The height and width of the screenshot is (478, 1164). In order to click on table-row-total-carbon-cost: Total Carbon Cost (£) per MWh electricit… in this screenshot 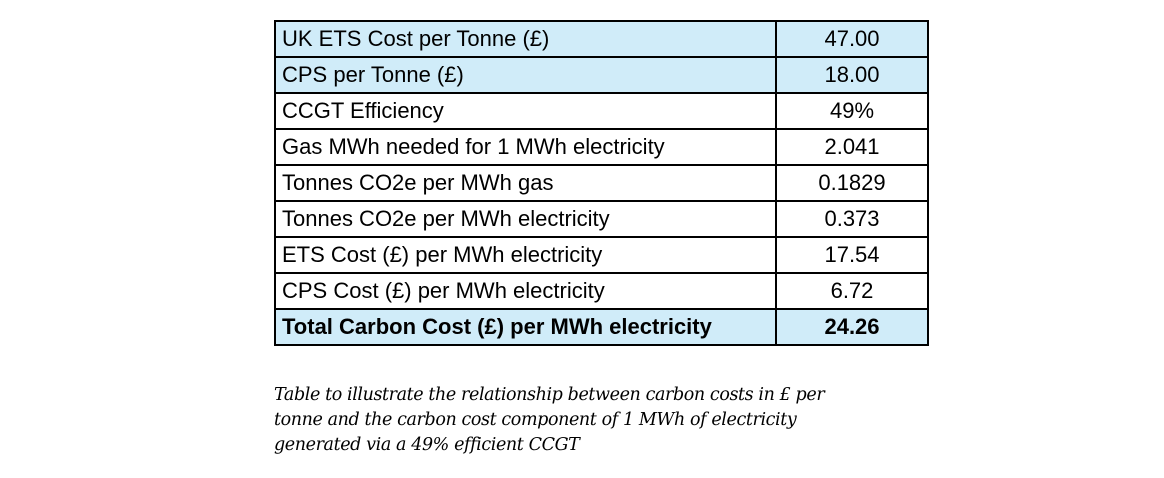, I will do `click(601, 327)`.